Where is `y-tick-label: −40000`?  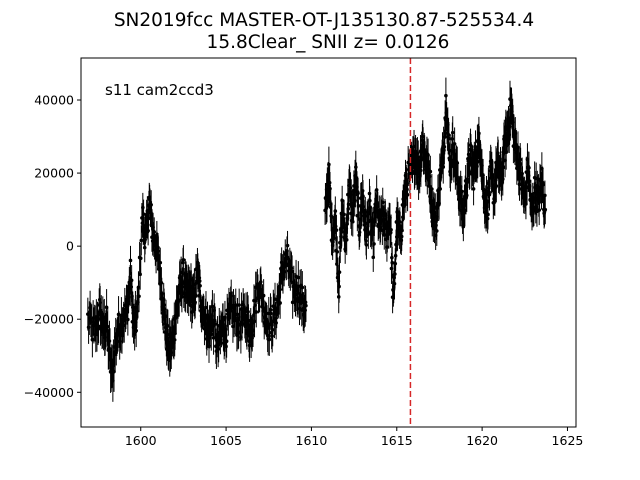 y-tick-label: −40000 is located at coordinates (49, 392).